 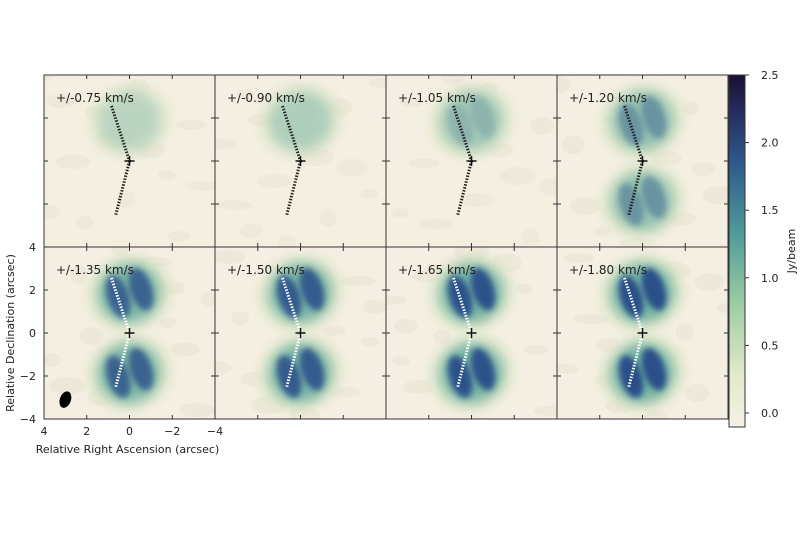 What do you see at coordinates (608, 270) in the screenshot?
I see `velocity-label: +/-1.80 km/s` at bounding box center [608, 270].